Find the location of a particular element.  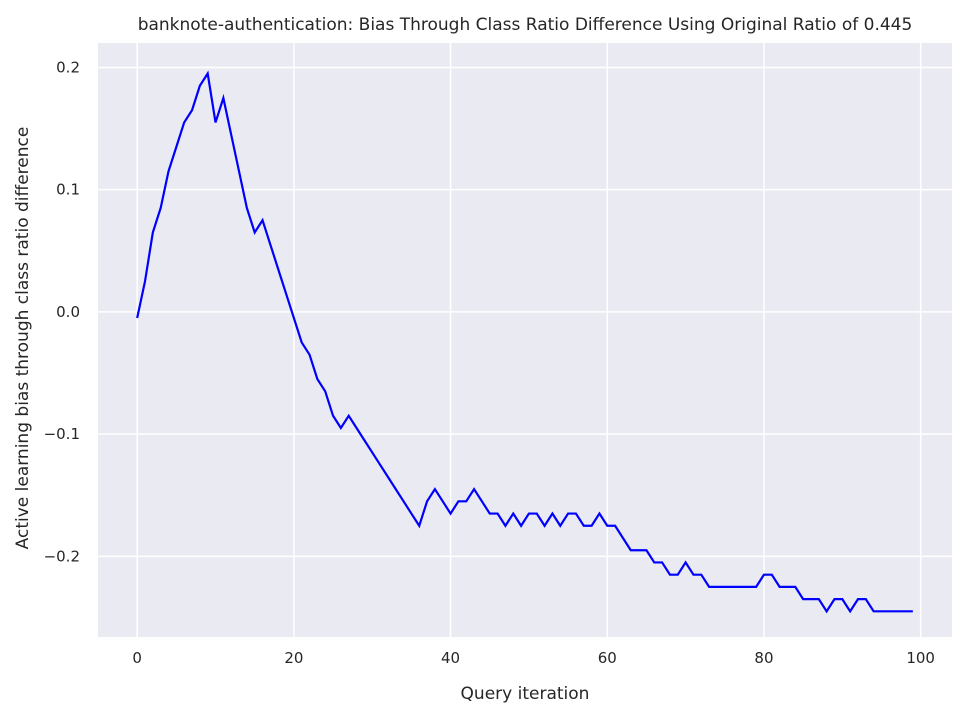

y-tick-label: −0.1 is located at coordinates (62, 434).